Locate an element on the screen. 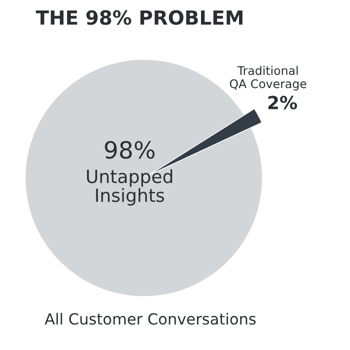 The width and height of the screenshot is (350, 350). data-label: 98% is located at coordinates (129, 149).